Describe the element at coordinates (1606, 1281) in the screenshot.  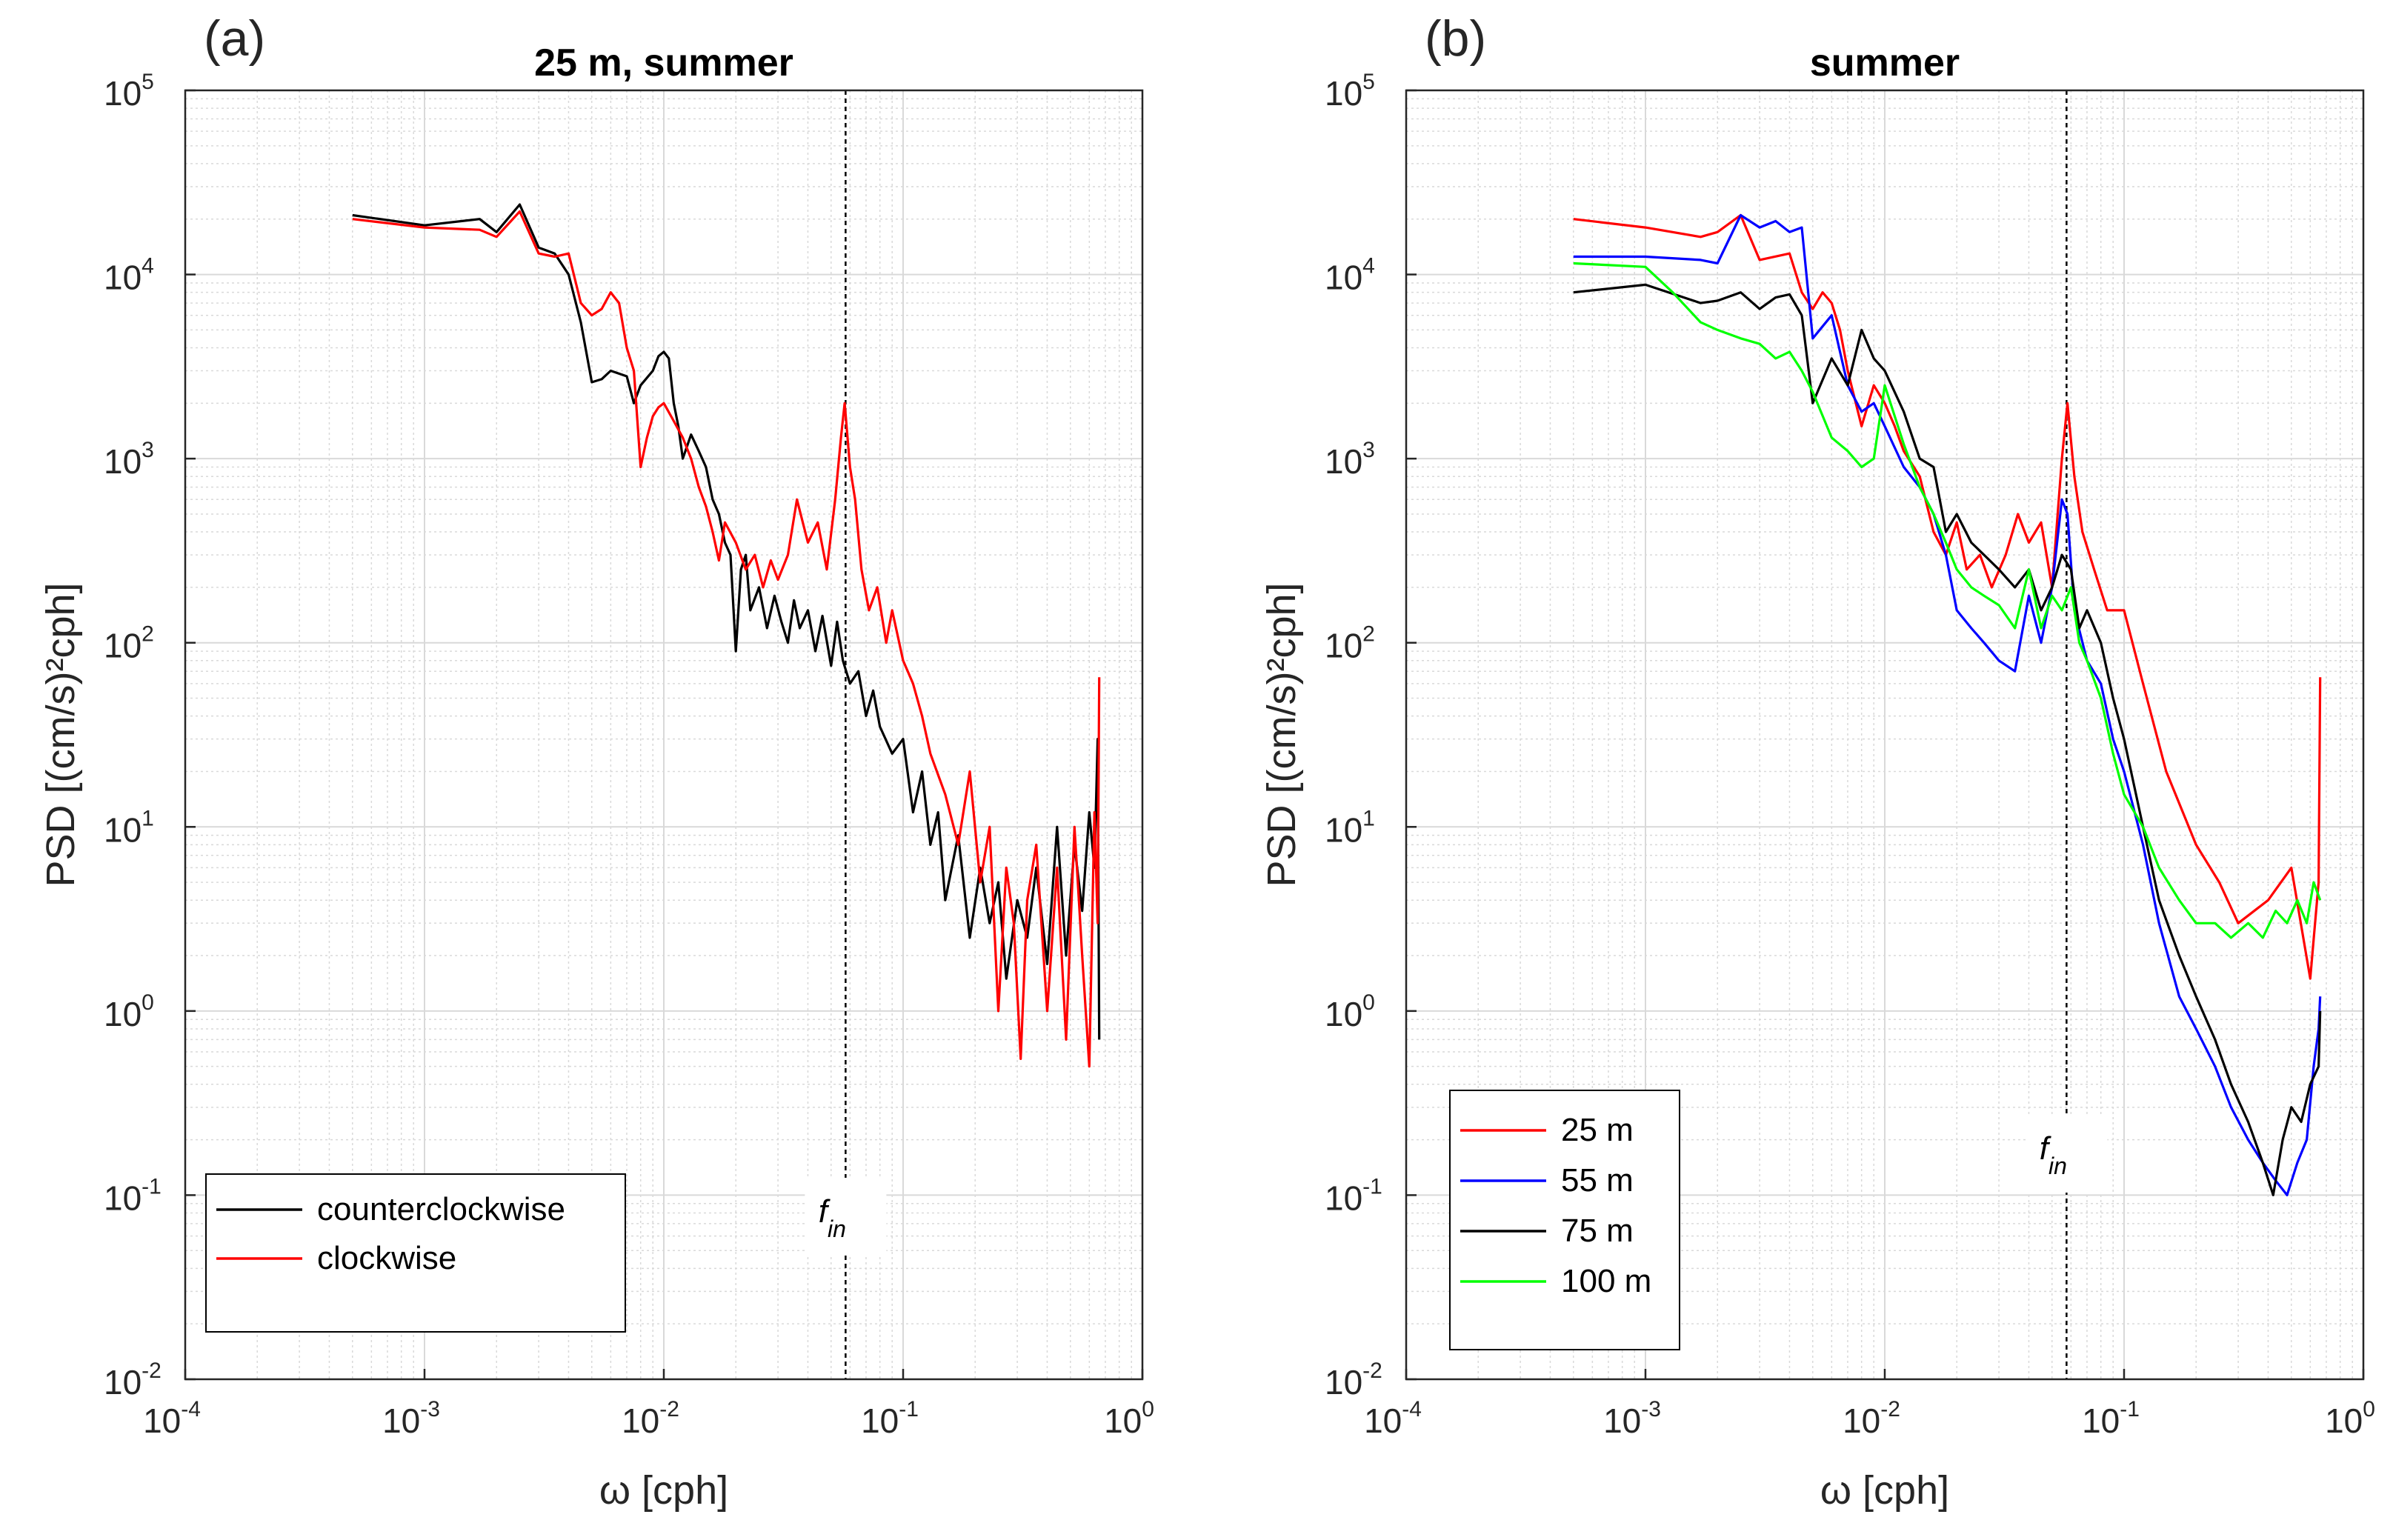
I see `legend-label: 100 m` at that location.